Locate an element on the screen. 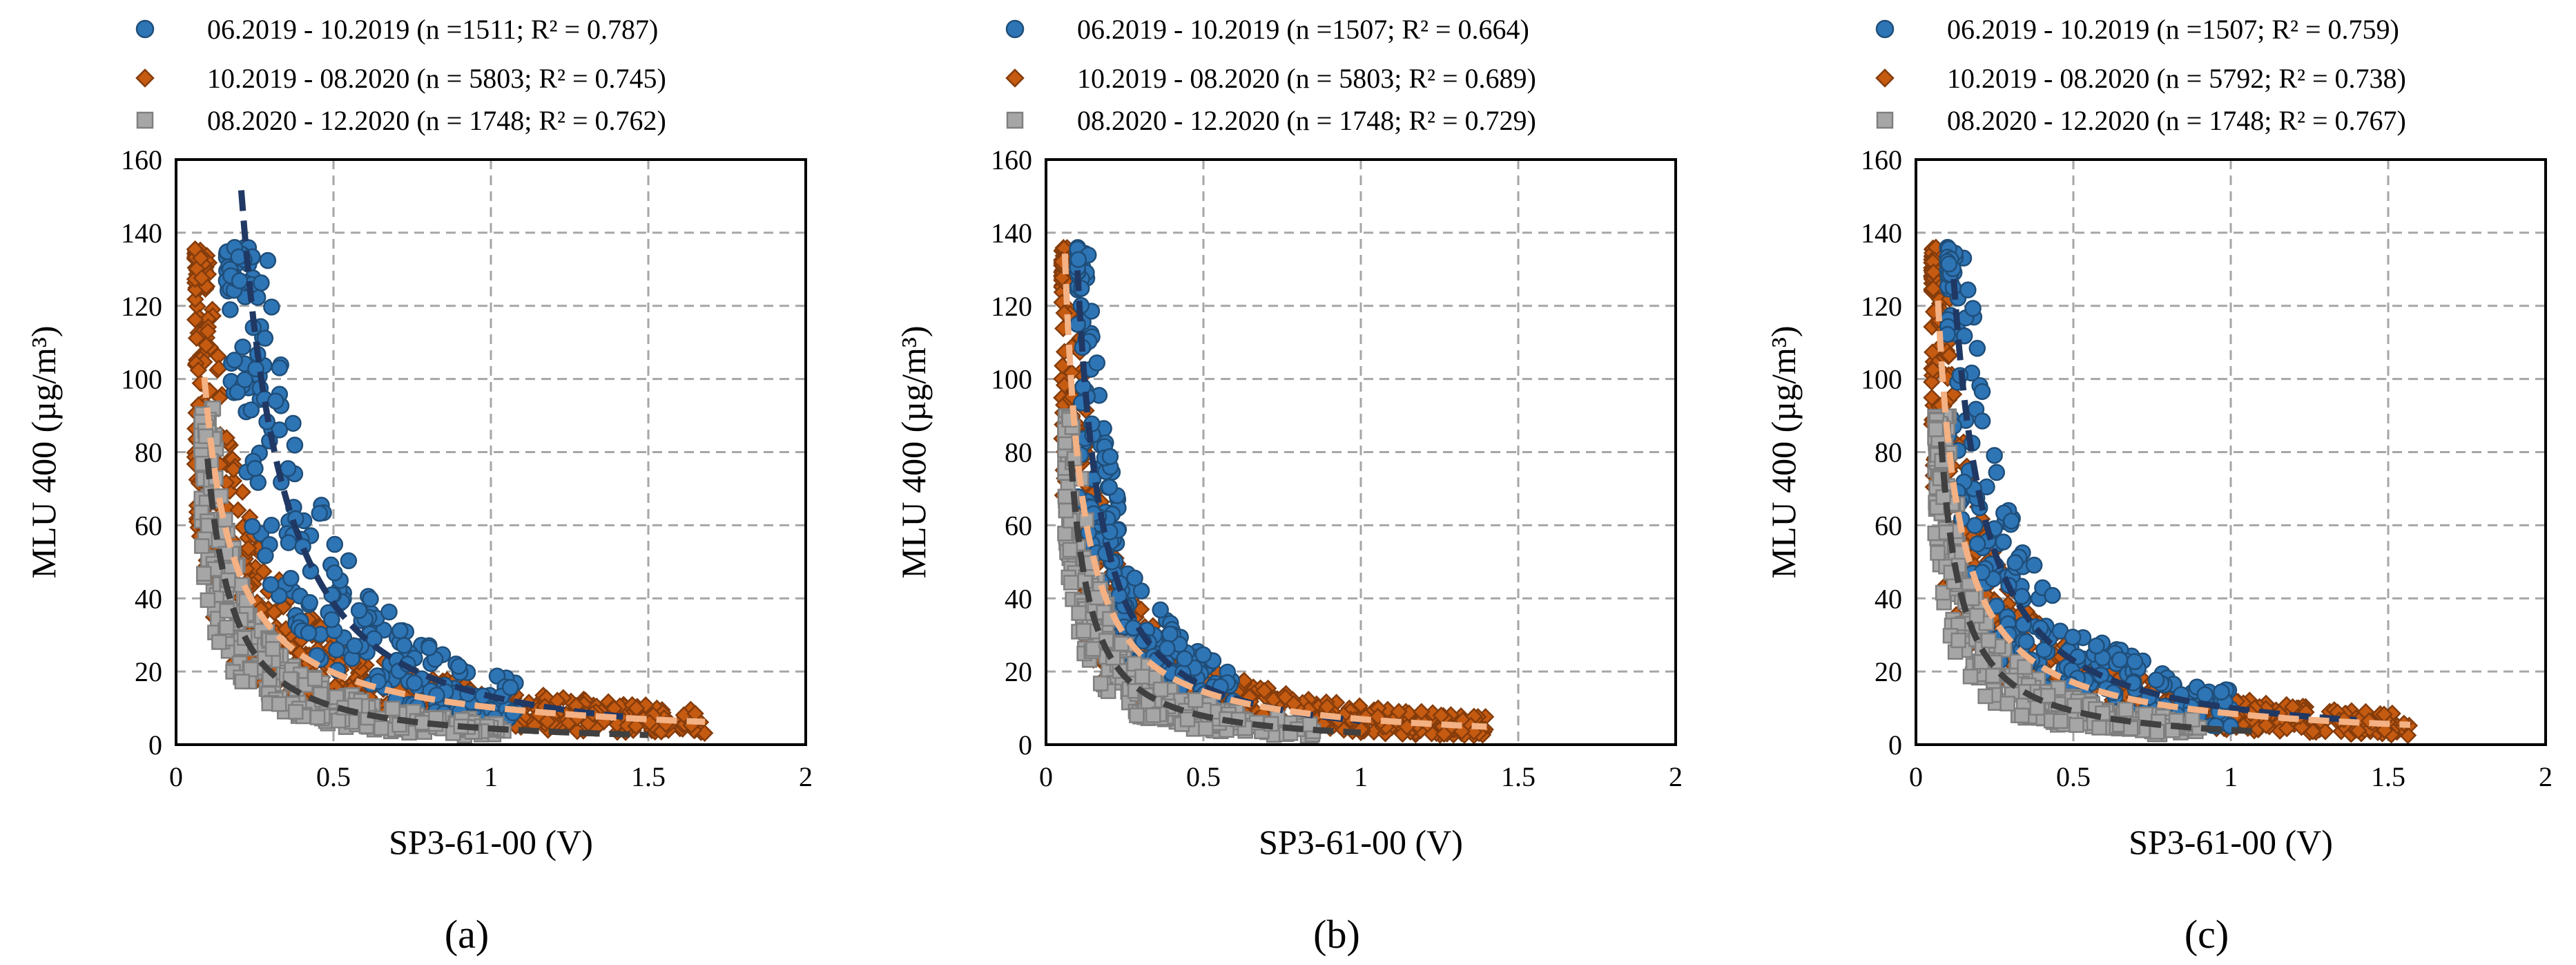  legend-label: 06.2019 - 10.2019 (n =1507; R² = 0.664) is located at coordinates (1303, 29).